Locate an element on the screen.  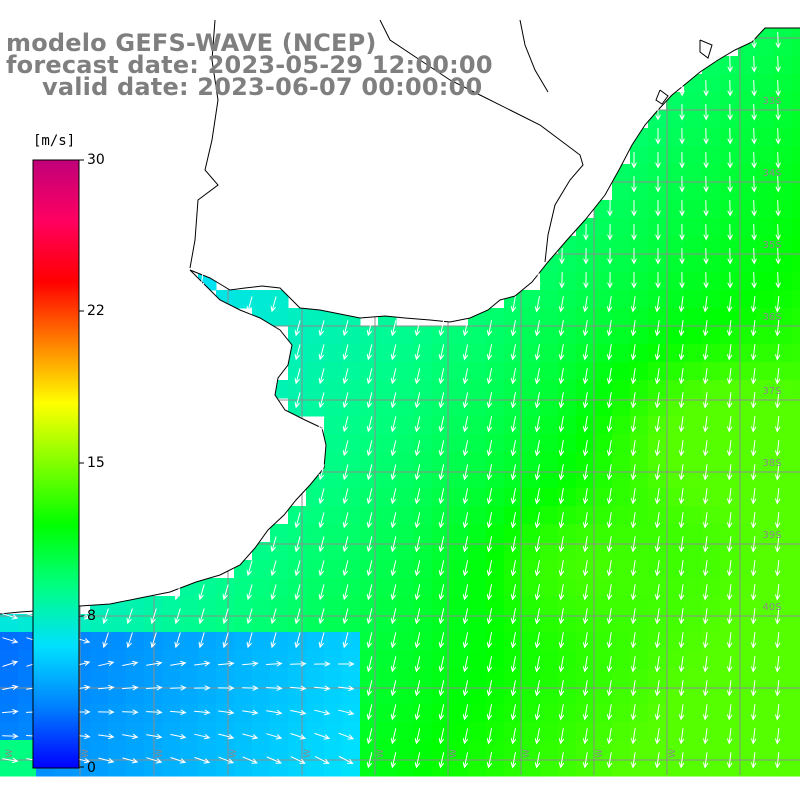
lagoon-line is located at coordinates (662, 97).